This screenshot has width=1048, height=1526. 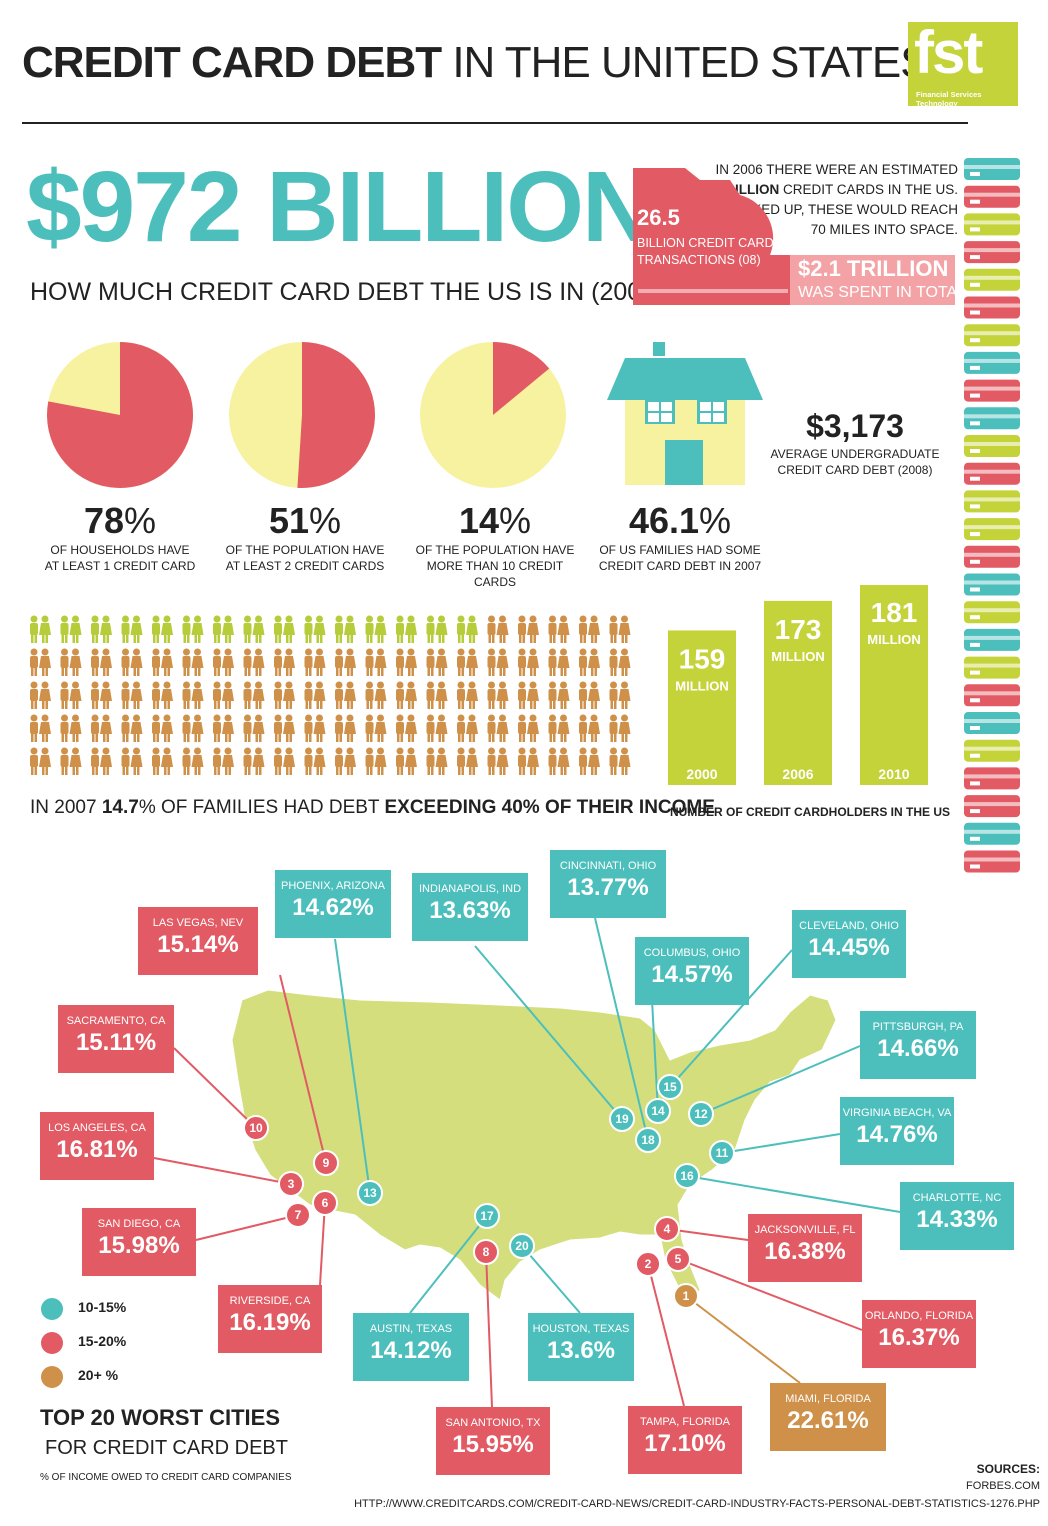 What do you see at coordinates (340, 207) in the screenshot?
I see `headline-value: $972 BILLION` at bounding box center [340, 207].